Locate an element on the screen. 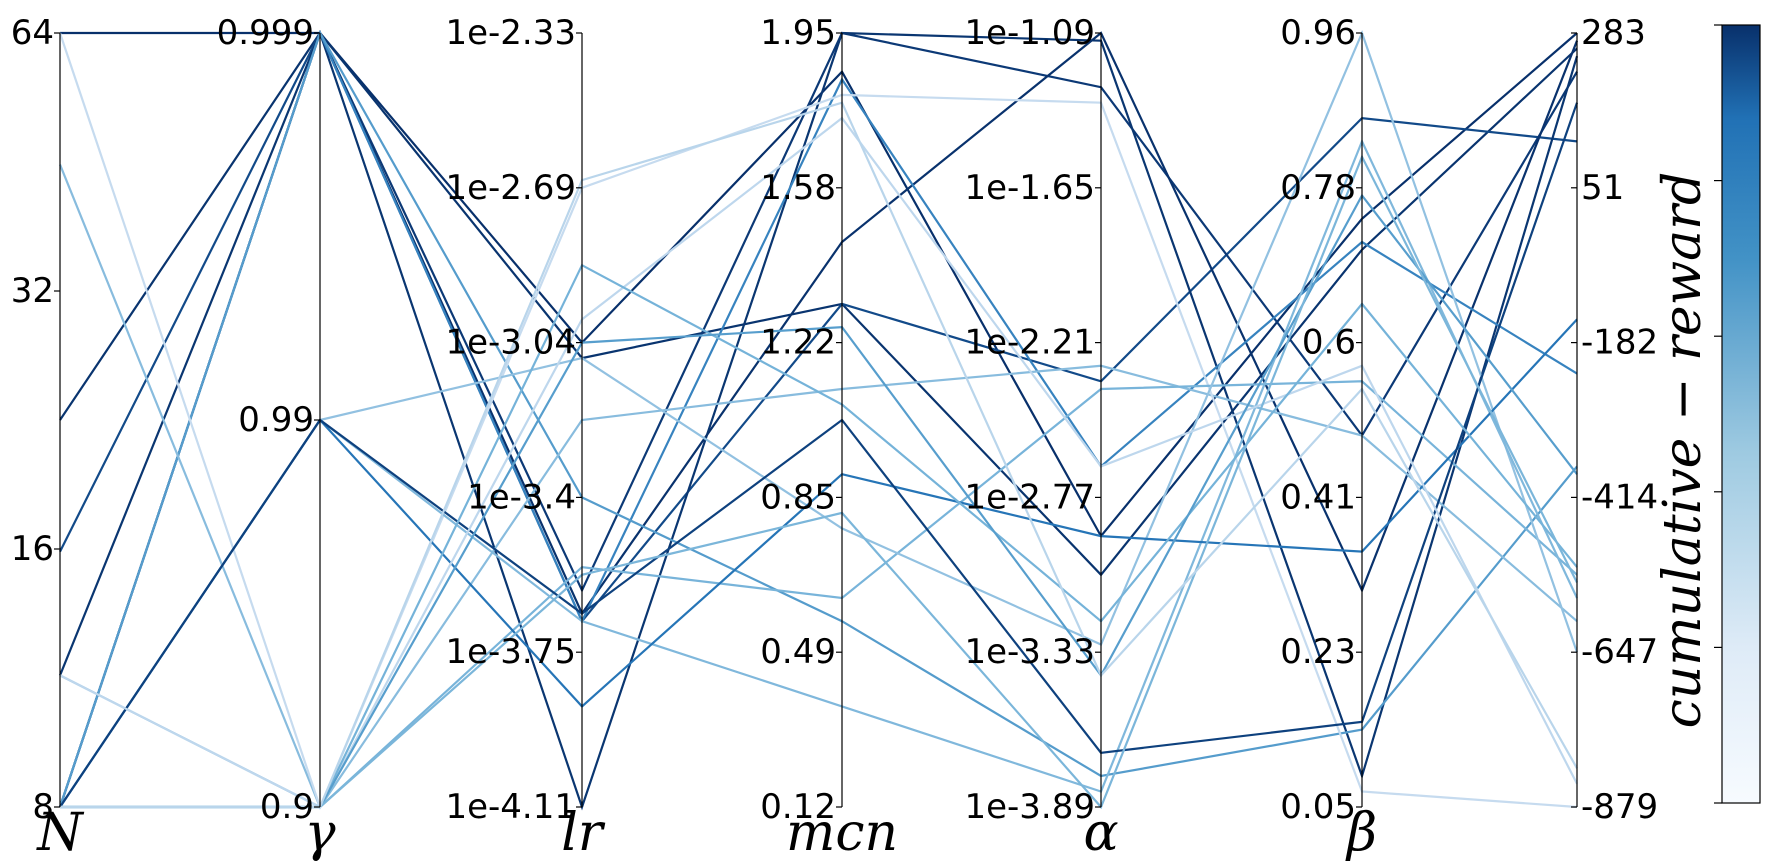 This screenshot has height=862, width=1774. colorbar-tick-label: -414 is located at coordinates (1619, 497).